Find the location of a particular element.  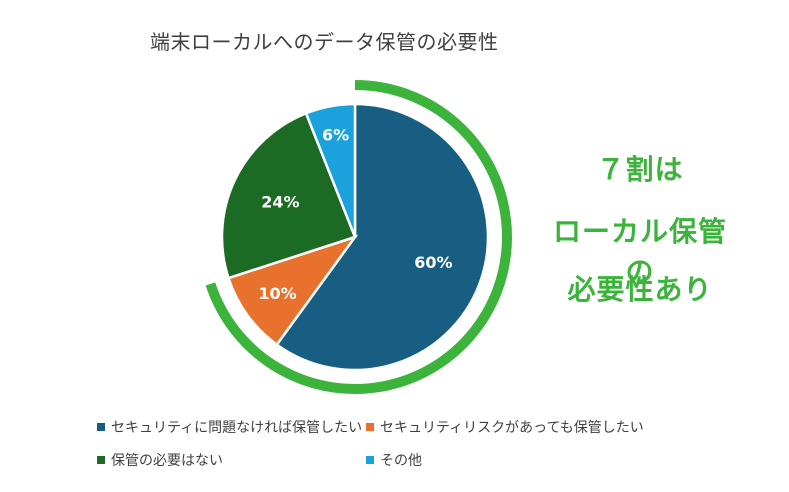

callout-line-2: ローカル保管の is located at coordinates (639, 251).